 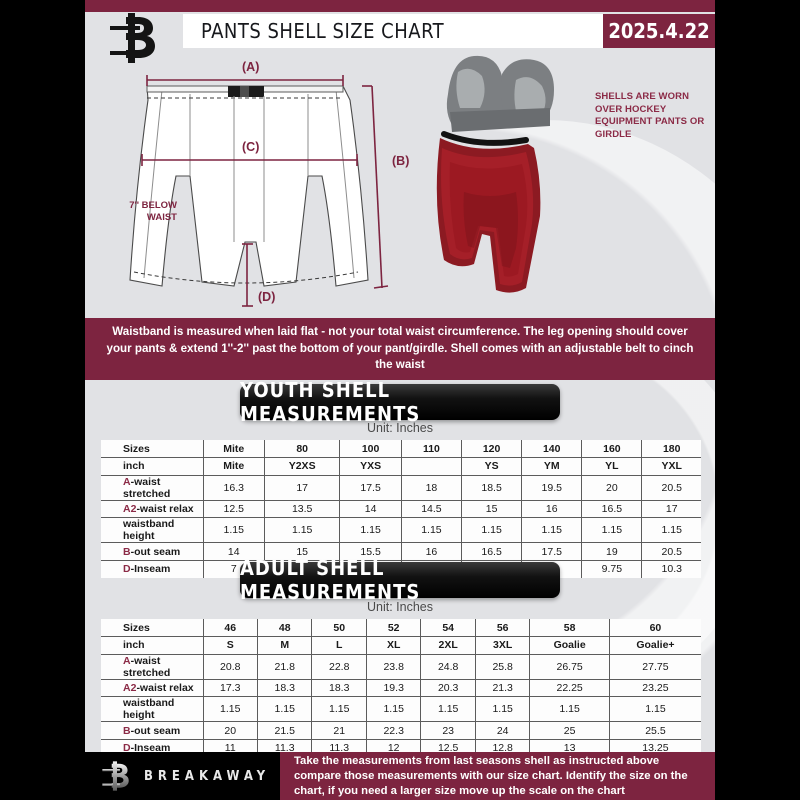 I want to click on footer-brand-name: BREAKAWAY, so click(x=207, y=776).